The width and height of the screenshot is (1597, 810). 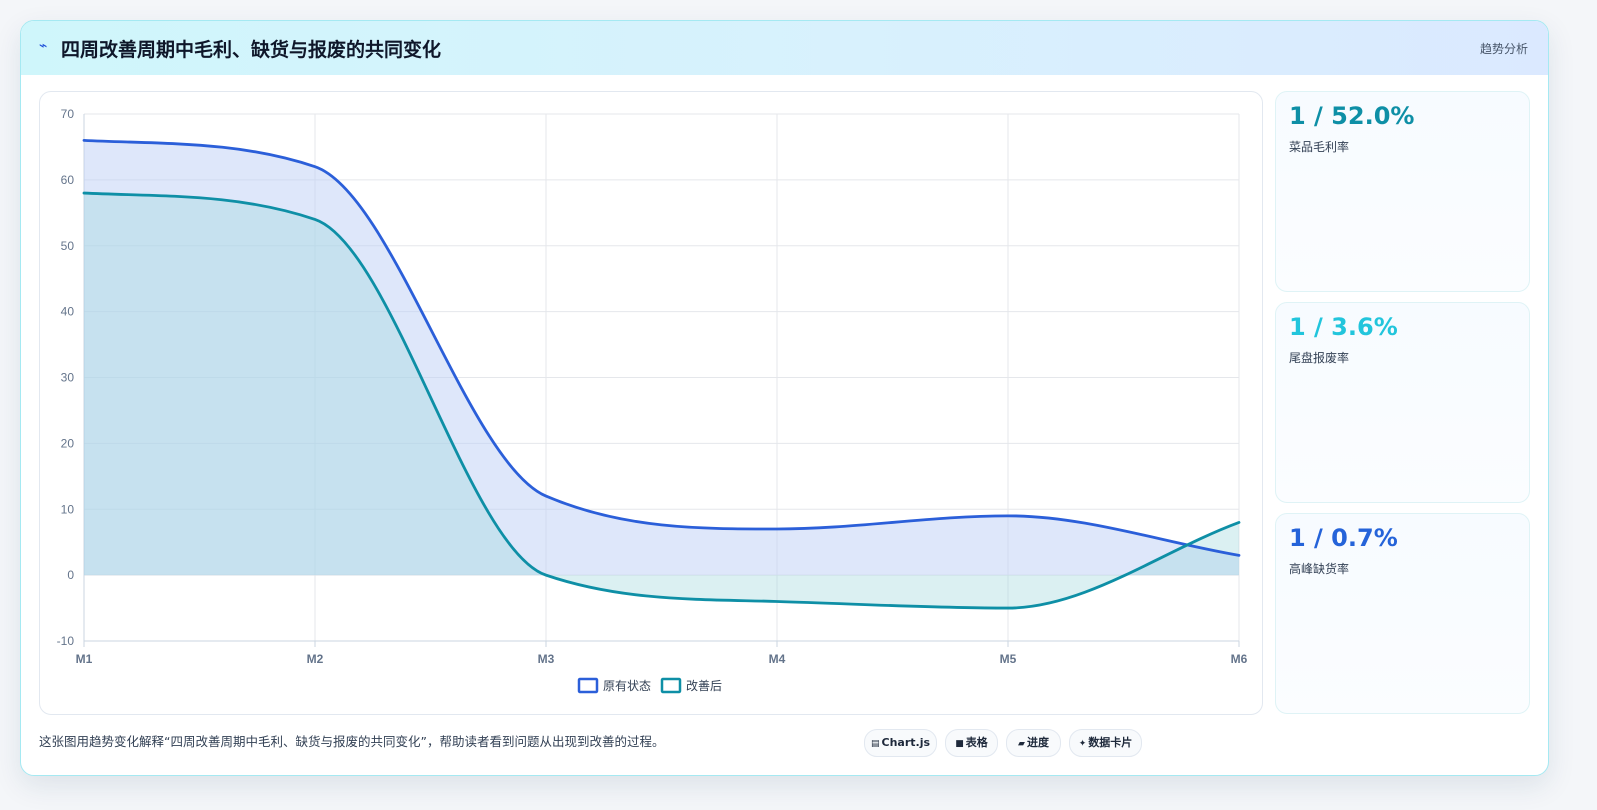 What do you see at coordinates (1402, 191) in the screenshot?
I see `kpi-card-gross-margin: 1 / 52.0% 菜品毛利率` at bounding box center [1402, 191].